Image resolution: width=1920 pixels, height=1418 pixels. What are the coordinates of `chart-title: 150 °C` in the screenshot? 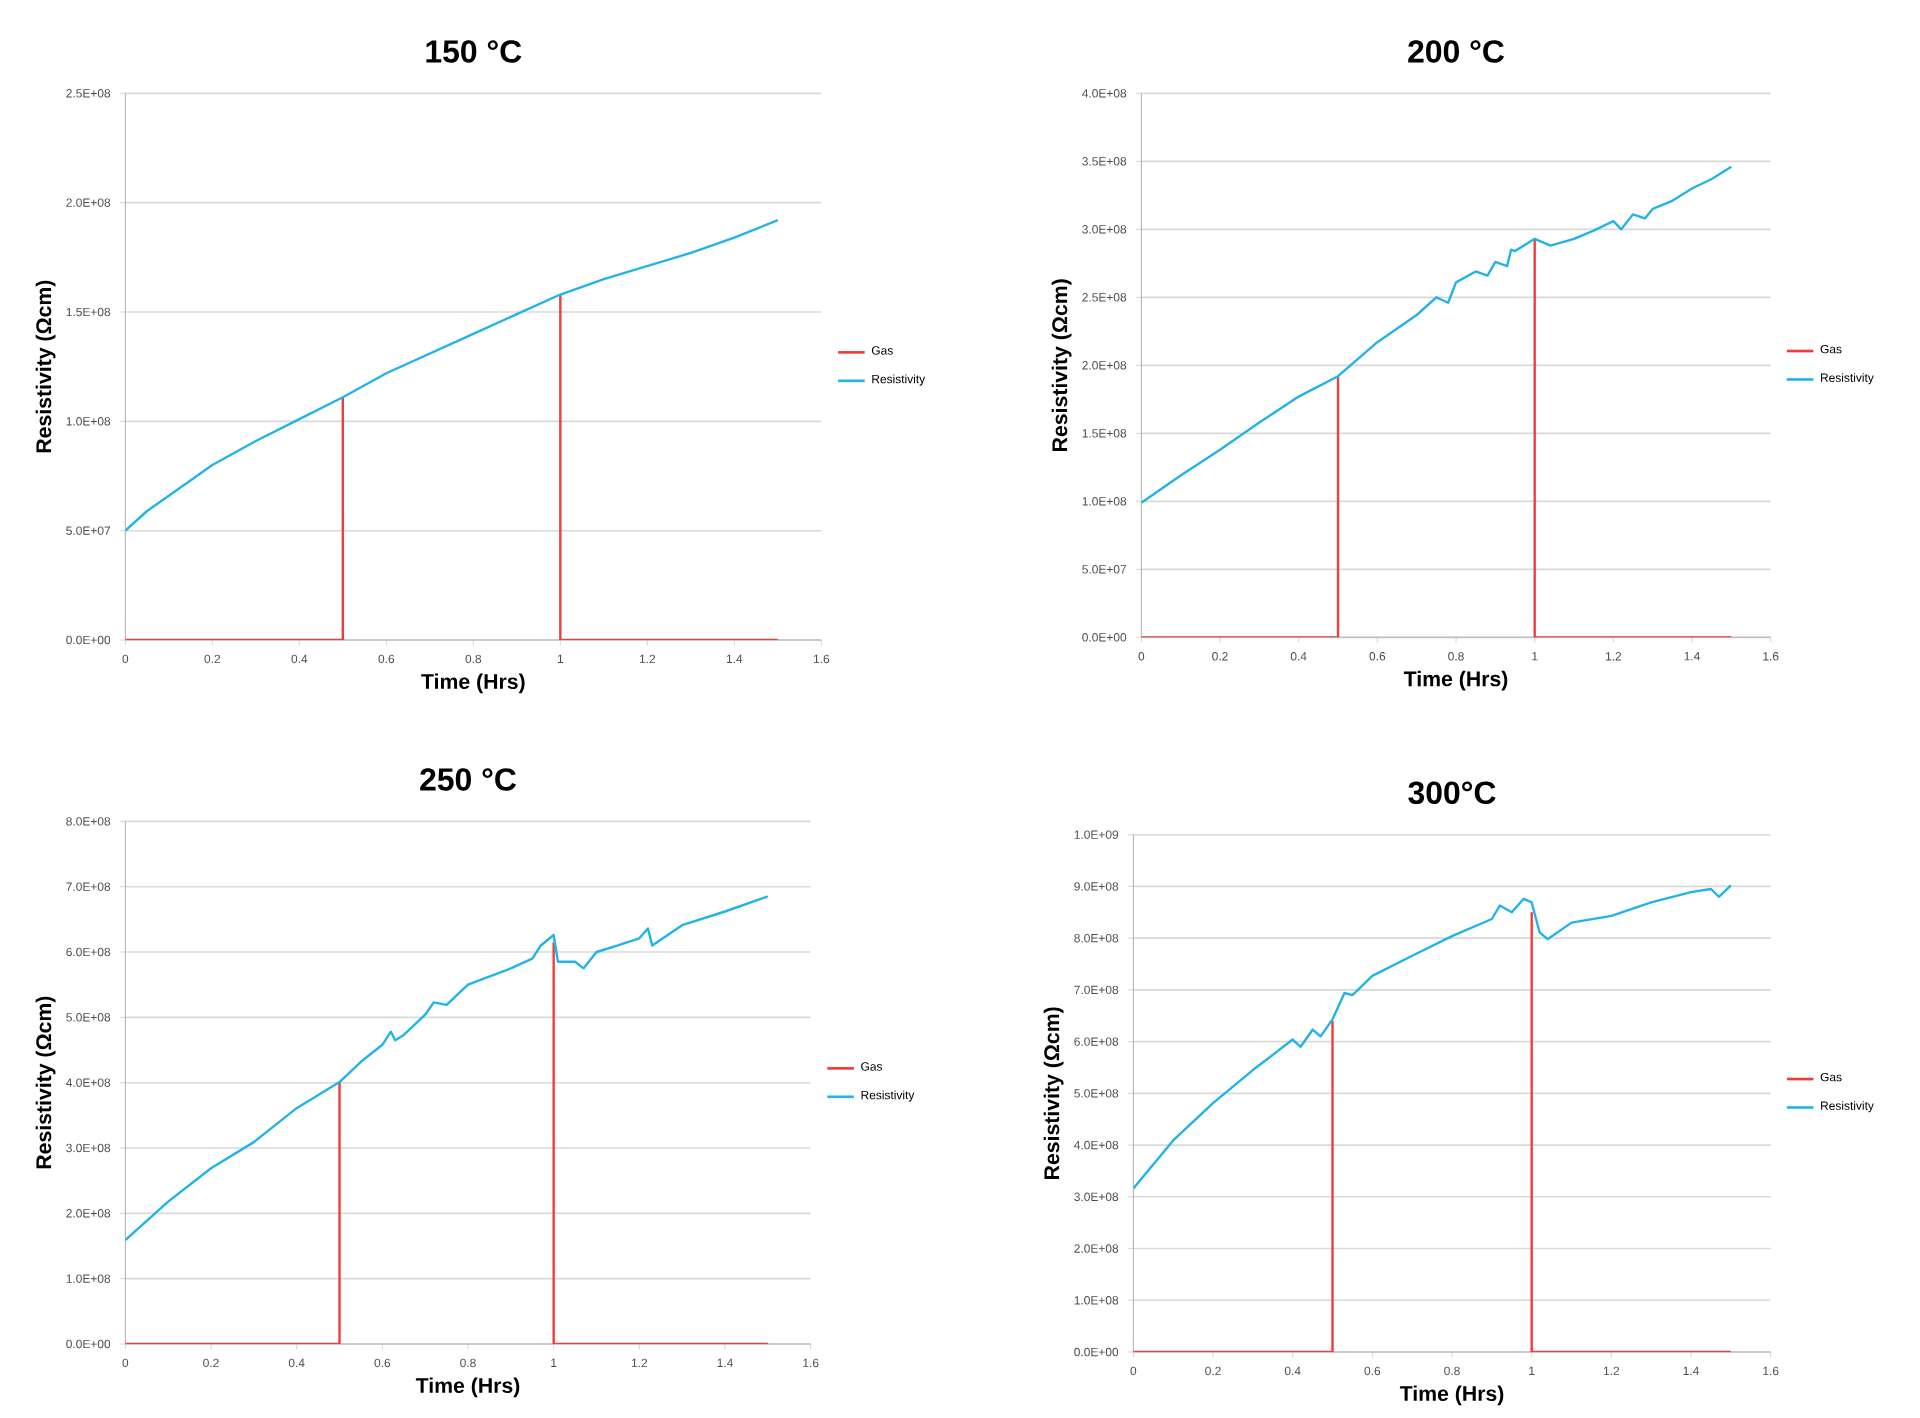 It's located at (474, 51).